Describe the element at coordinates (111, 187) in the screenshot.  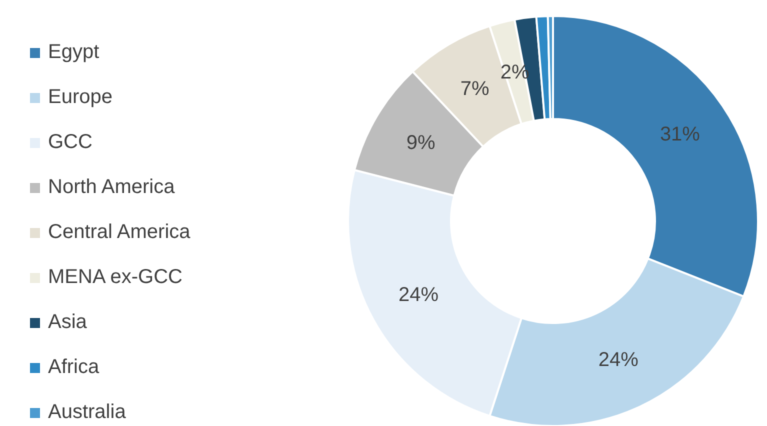
I see `legend-label: North America` at that location.